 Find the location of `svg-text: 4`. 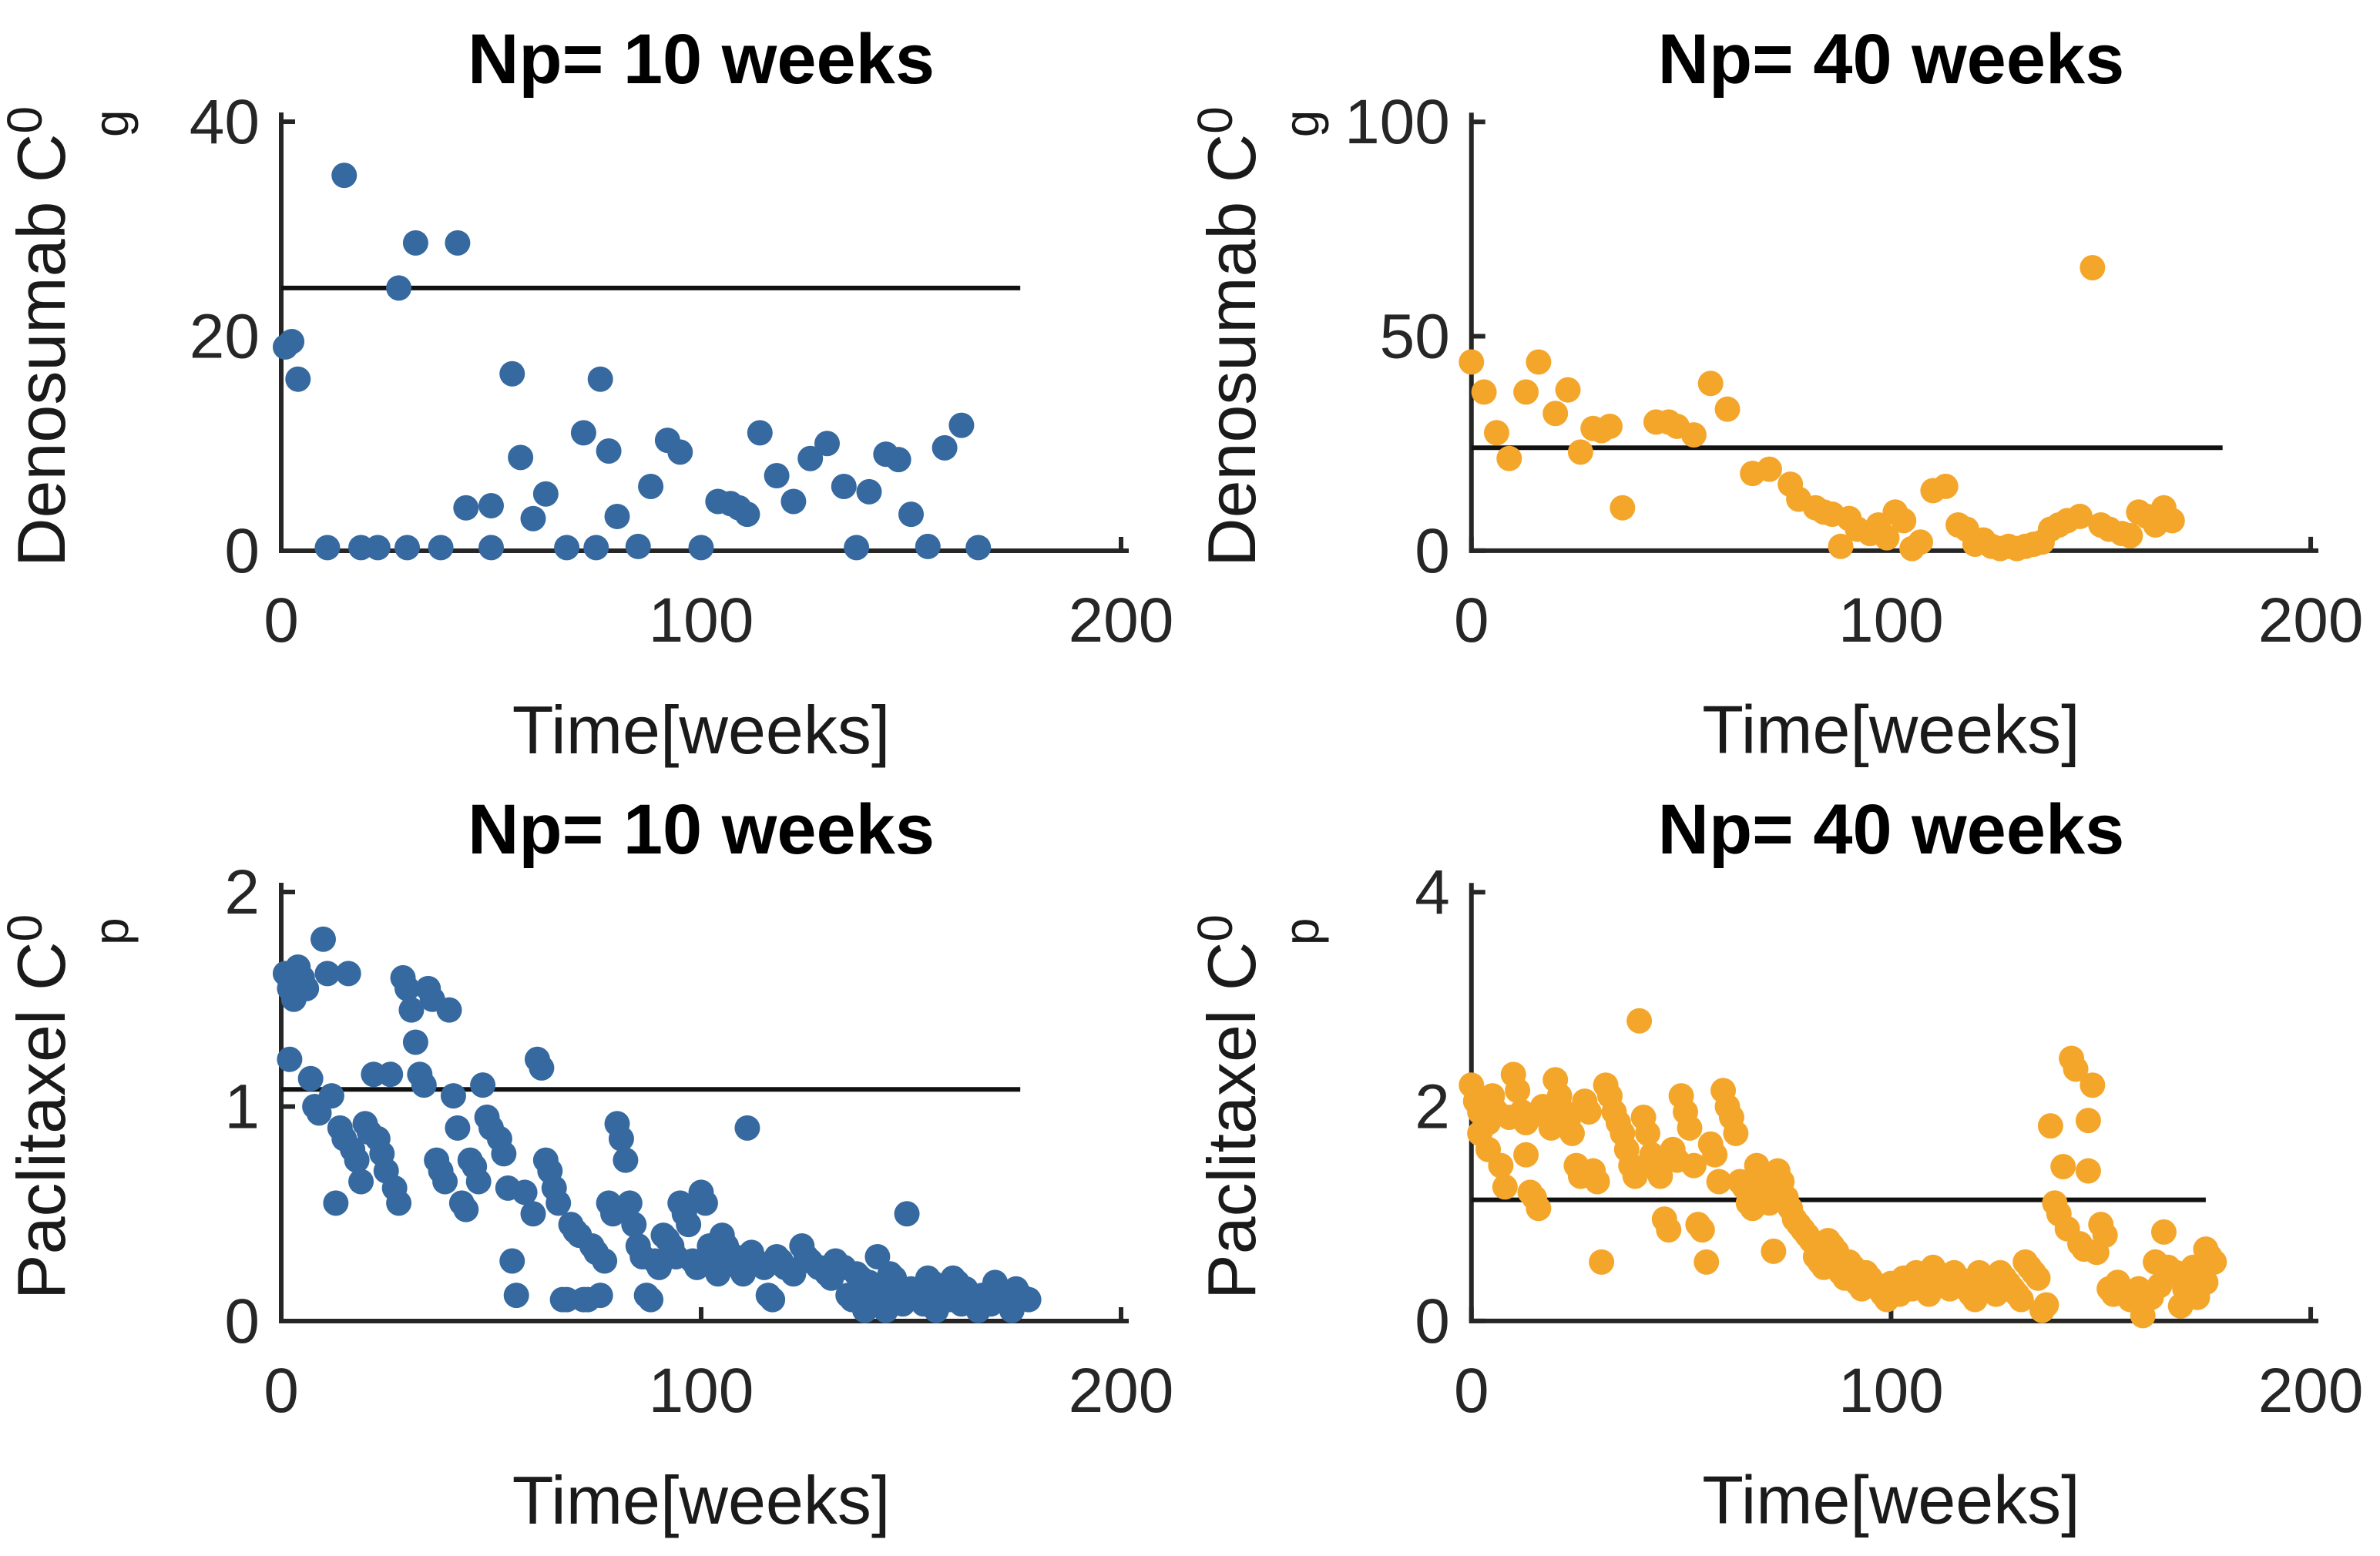

svg-text: 4 is located at coordinates (1432, 892).